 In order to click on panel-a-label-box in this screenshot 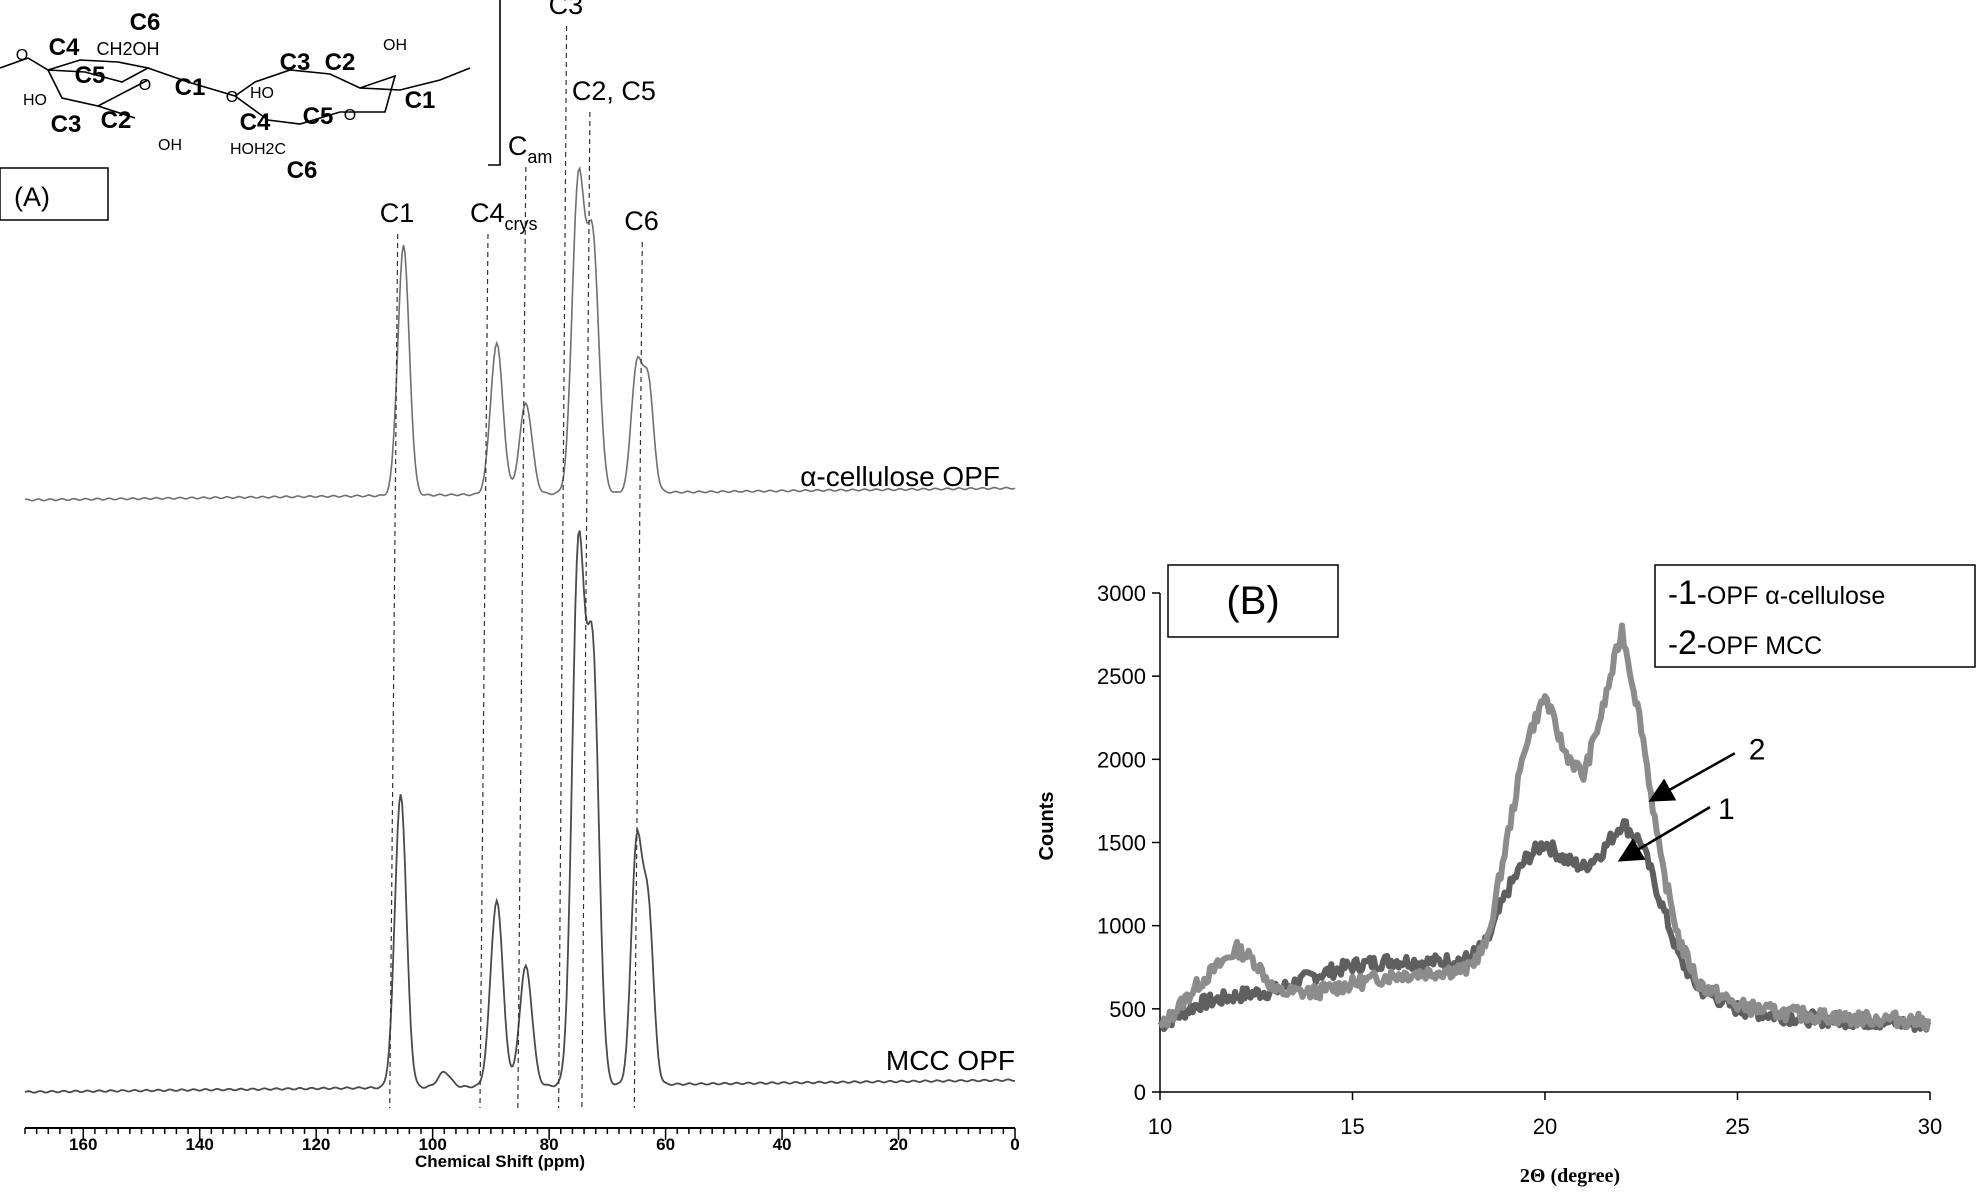, I will do `click(54, 194)`.